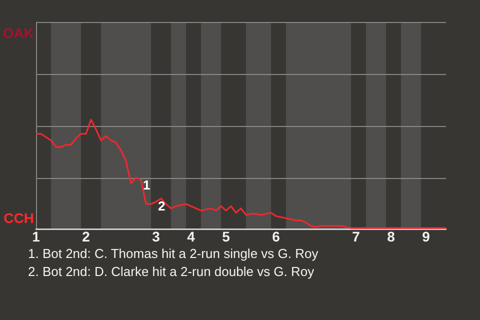 This screenshot has height=320, width=480. What do you see at coordinates (276, 236) in the screenshot?
I see `x-tick-label: 6` at bounding box center [276, 236].